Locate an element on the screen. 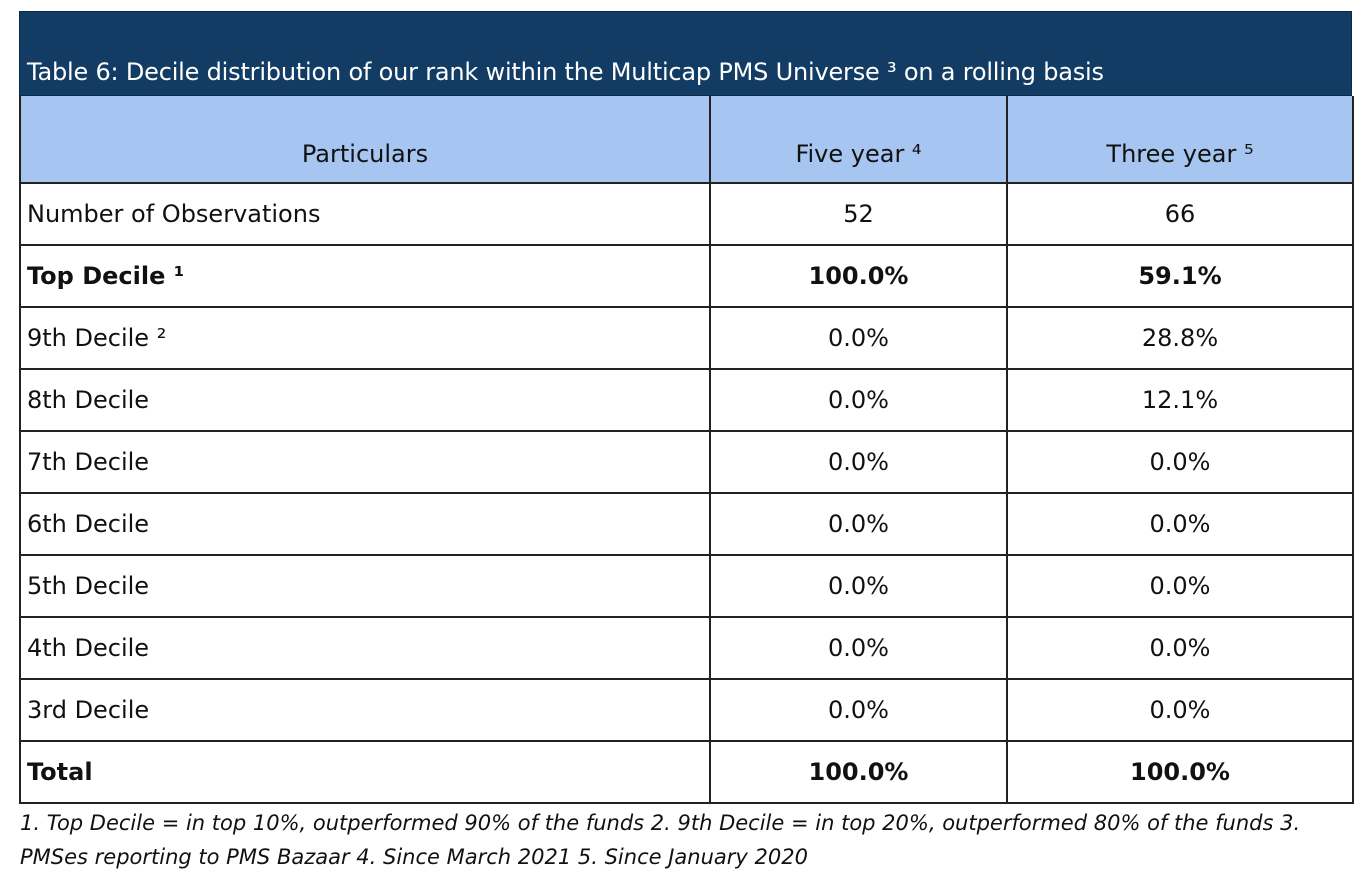 The height and width of the screenshot is (886, 1369). column-header-five-year: Five year ⁴ is located at coordinates (858, 140).